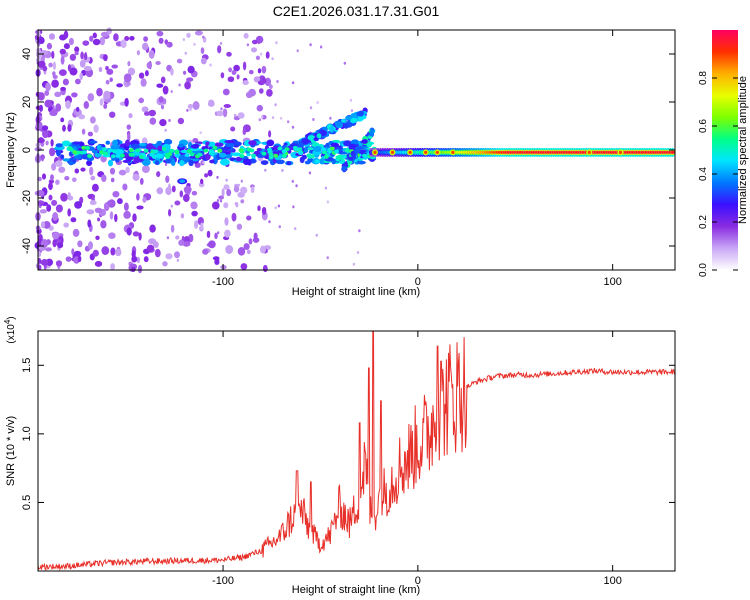  Describe the element at coordinates (725, 150) in the screenshot. I see `colorbar-gradient` at that location.